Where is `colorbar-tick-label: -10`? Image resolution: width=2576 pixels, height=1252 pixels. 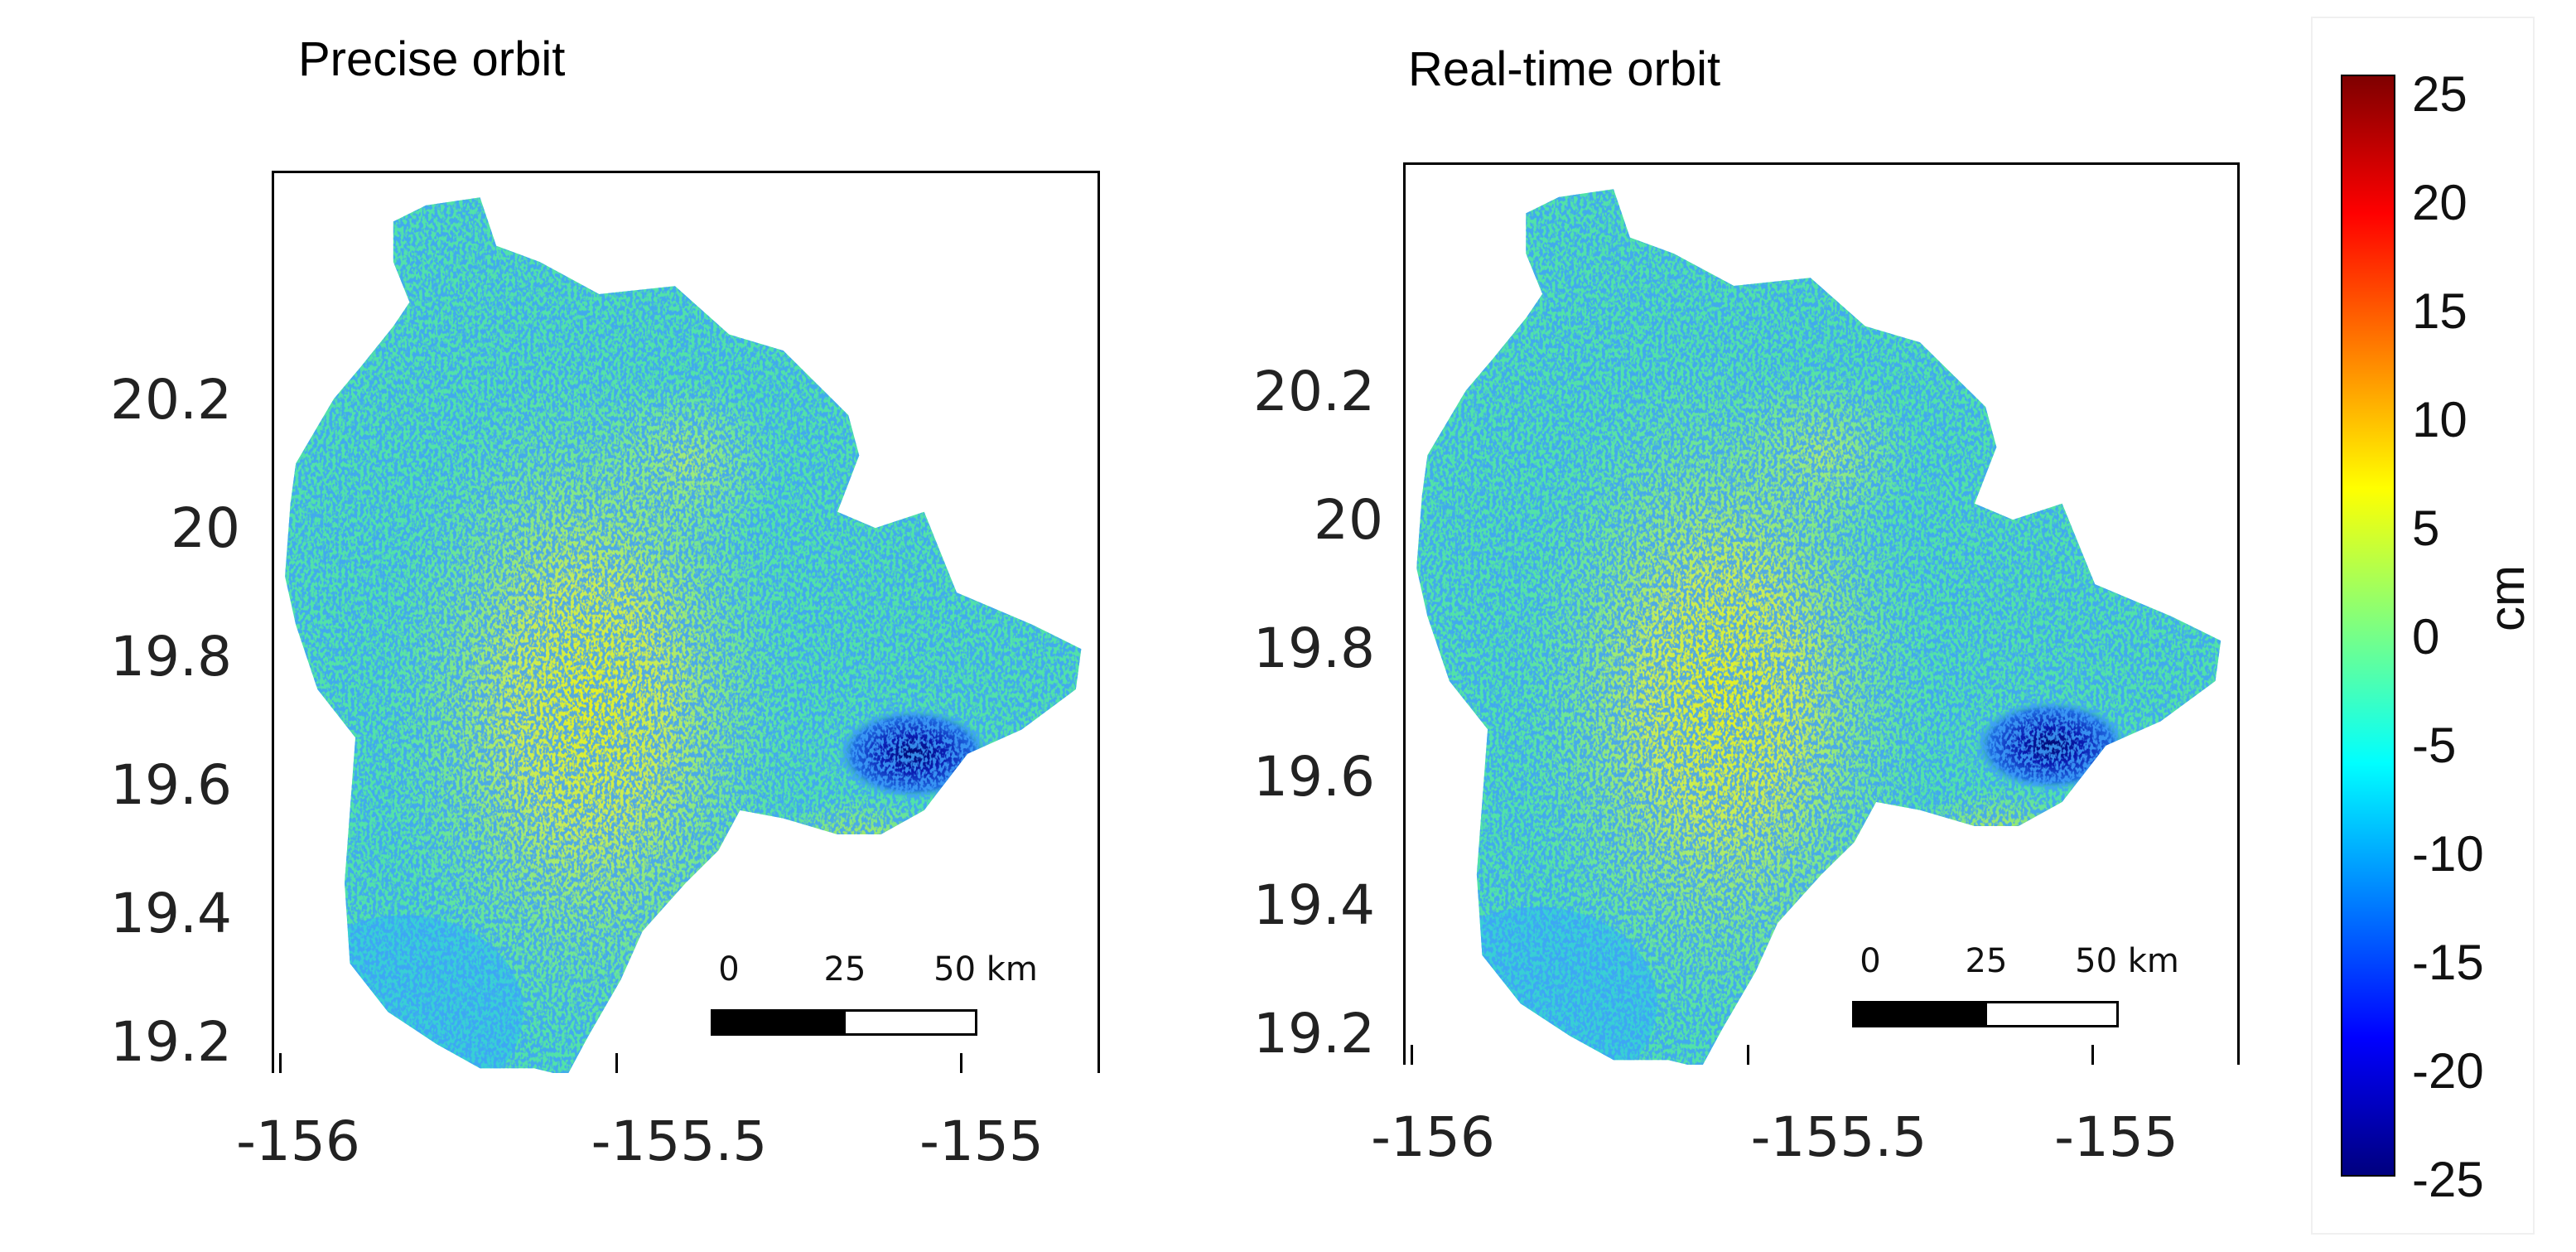 colorbar-tick-label: -10 is located at coordinates (2448, 854).